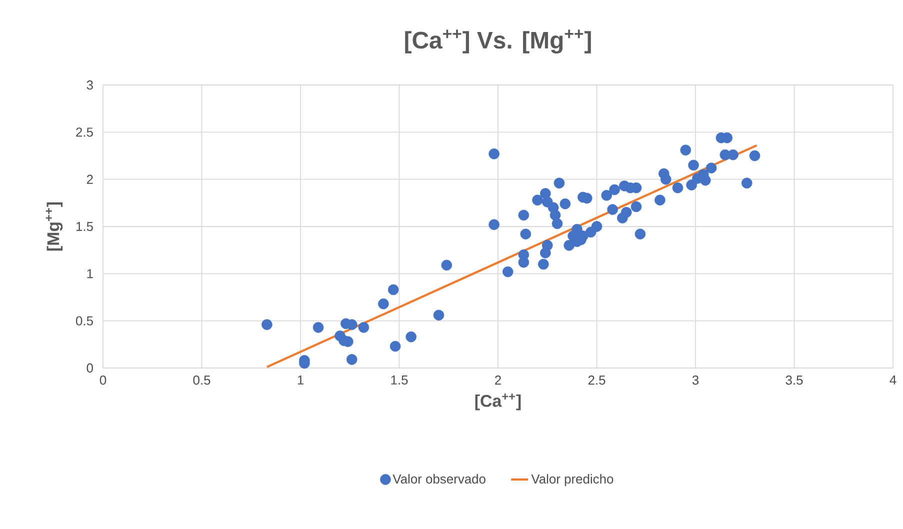 The height and width of the screenshot is (529, 903). I want to click on y-tick-label: 2.5, so click(84, 132).